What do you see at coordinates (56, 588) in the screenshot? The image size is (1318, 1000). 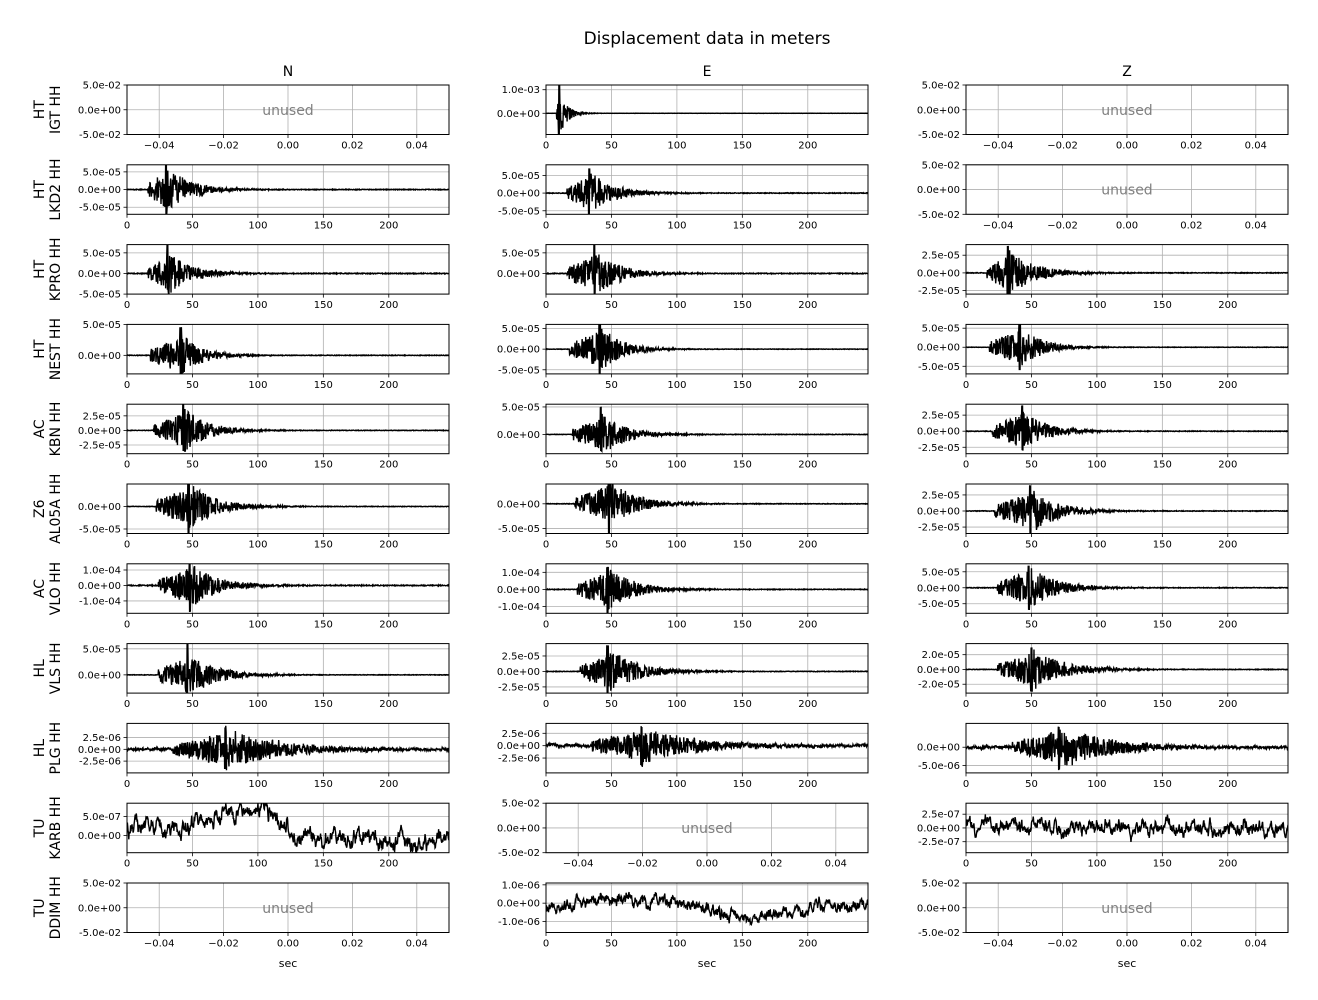 I see `row-station-label: VLO HH` at bounding box center [56, 588].